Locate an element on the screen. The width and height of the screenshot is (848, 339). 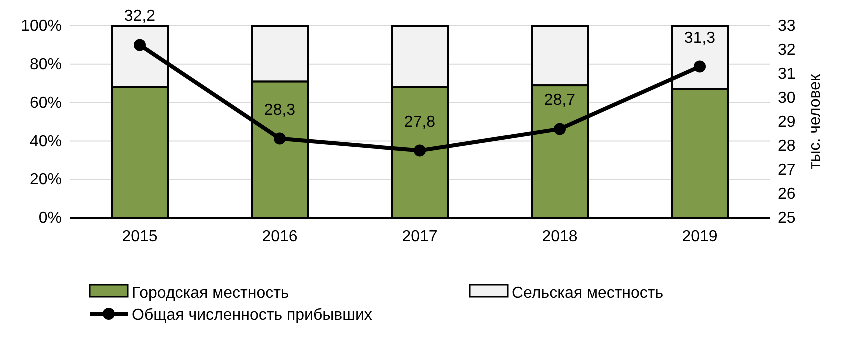
legend-label: Городская местность is located at coordinates (211, 293).